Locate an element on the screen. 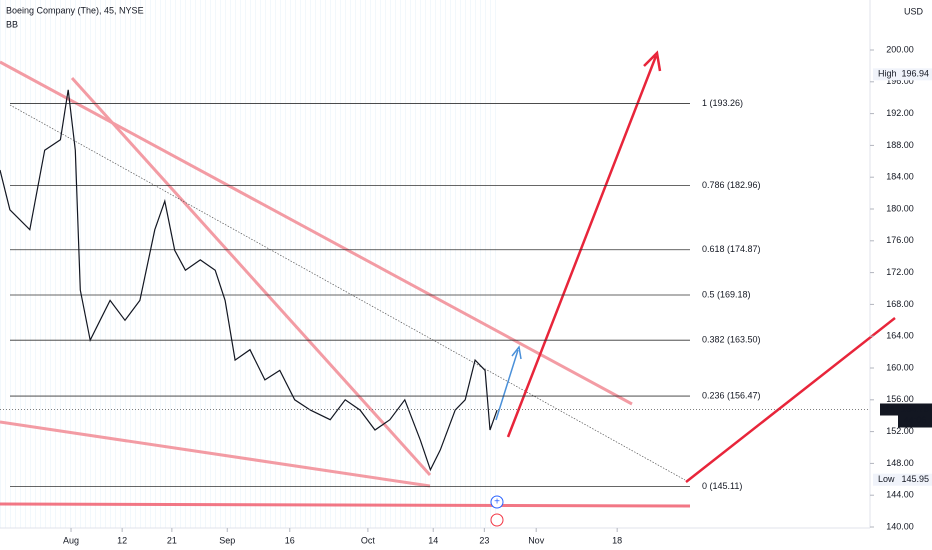  y-tick-label: 160.00 is located at coordinates (900, 367).